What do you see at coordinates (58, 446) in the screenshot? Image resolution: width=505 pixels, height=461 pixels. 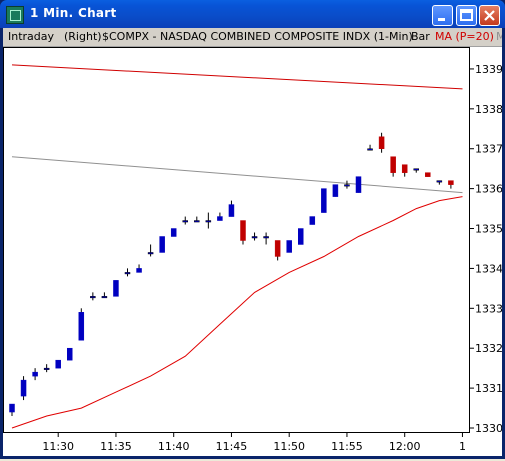 I see `x-tick-label: 11:30` at bounding box center [58, 446].